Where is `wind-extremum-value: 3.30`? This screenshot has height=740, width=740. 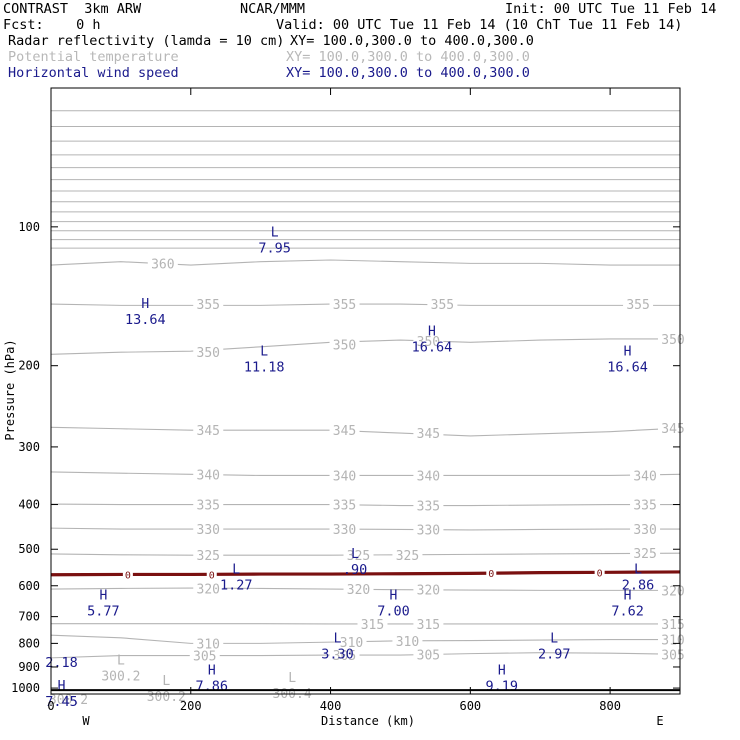
wind-extremum-value: 3.30 is located at coordinates (337, 655).